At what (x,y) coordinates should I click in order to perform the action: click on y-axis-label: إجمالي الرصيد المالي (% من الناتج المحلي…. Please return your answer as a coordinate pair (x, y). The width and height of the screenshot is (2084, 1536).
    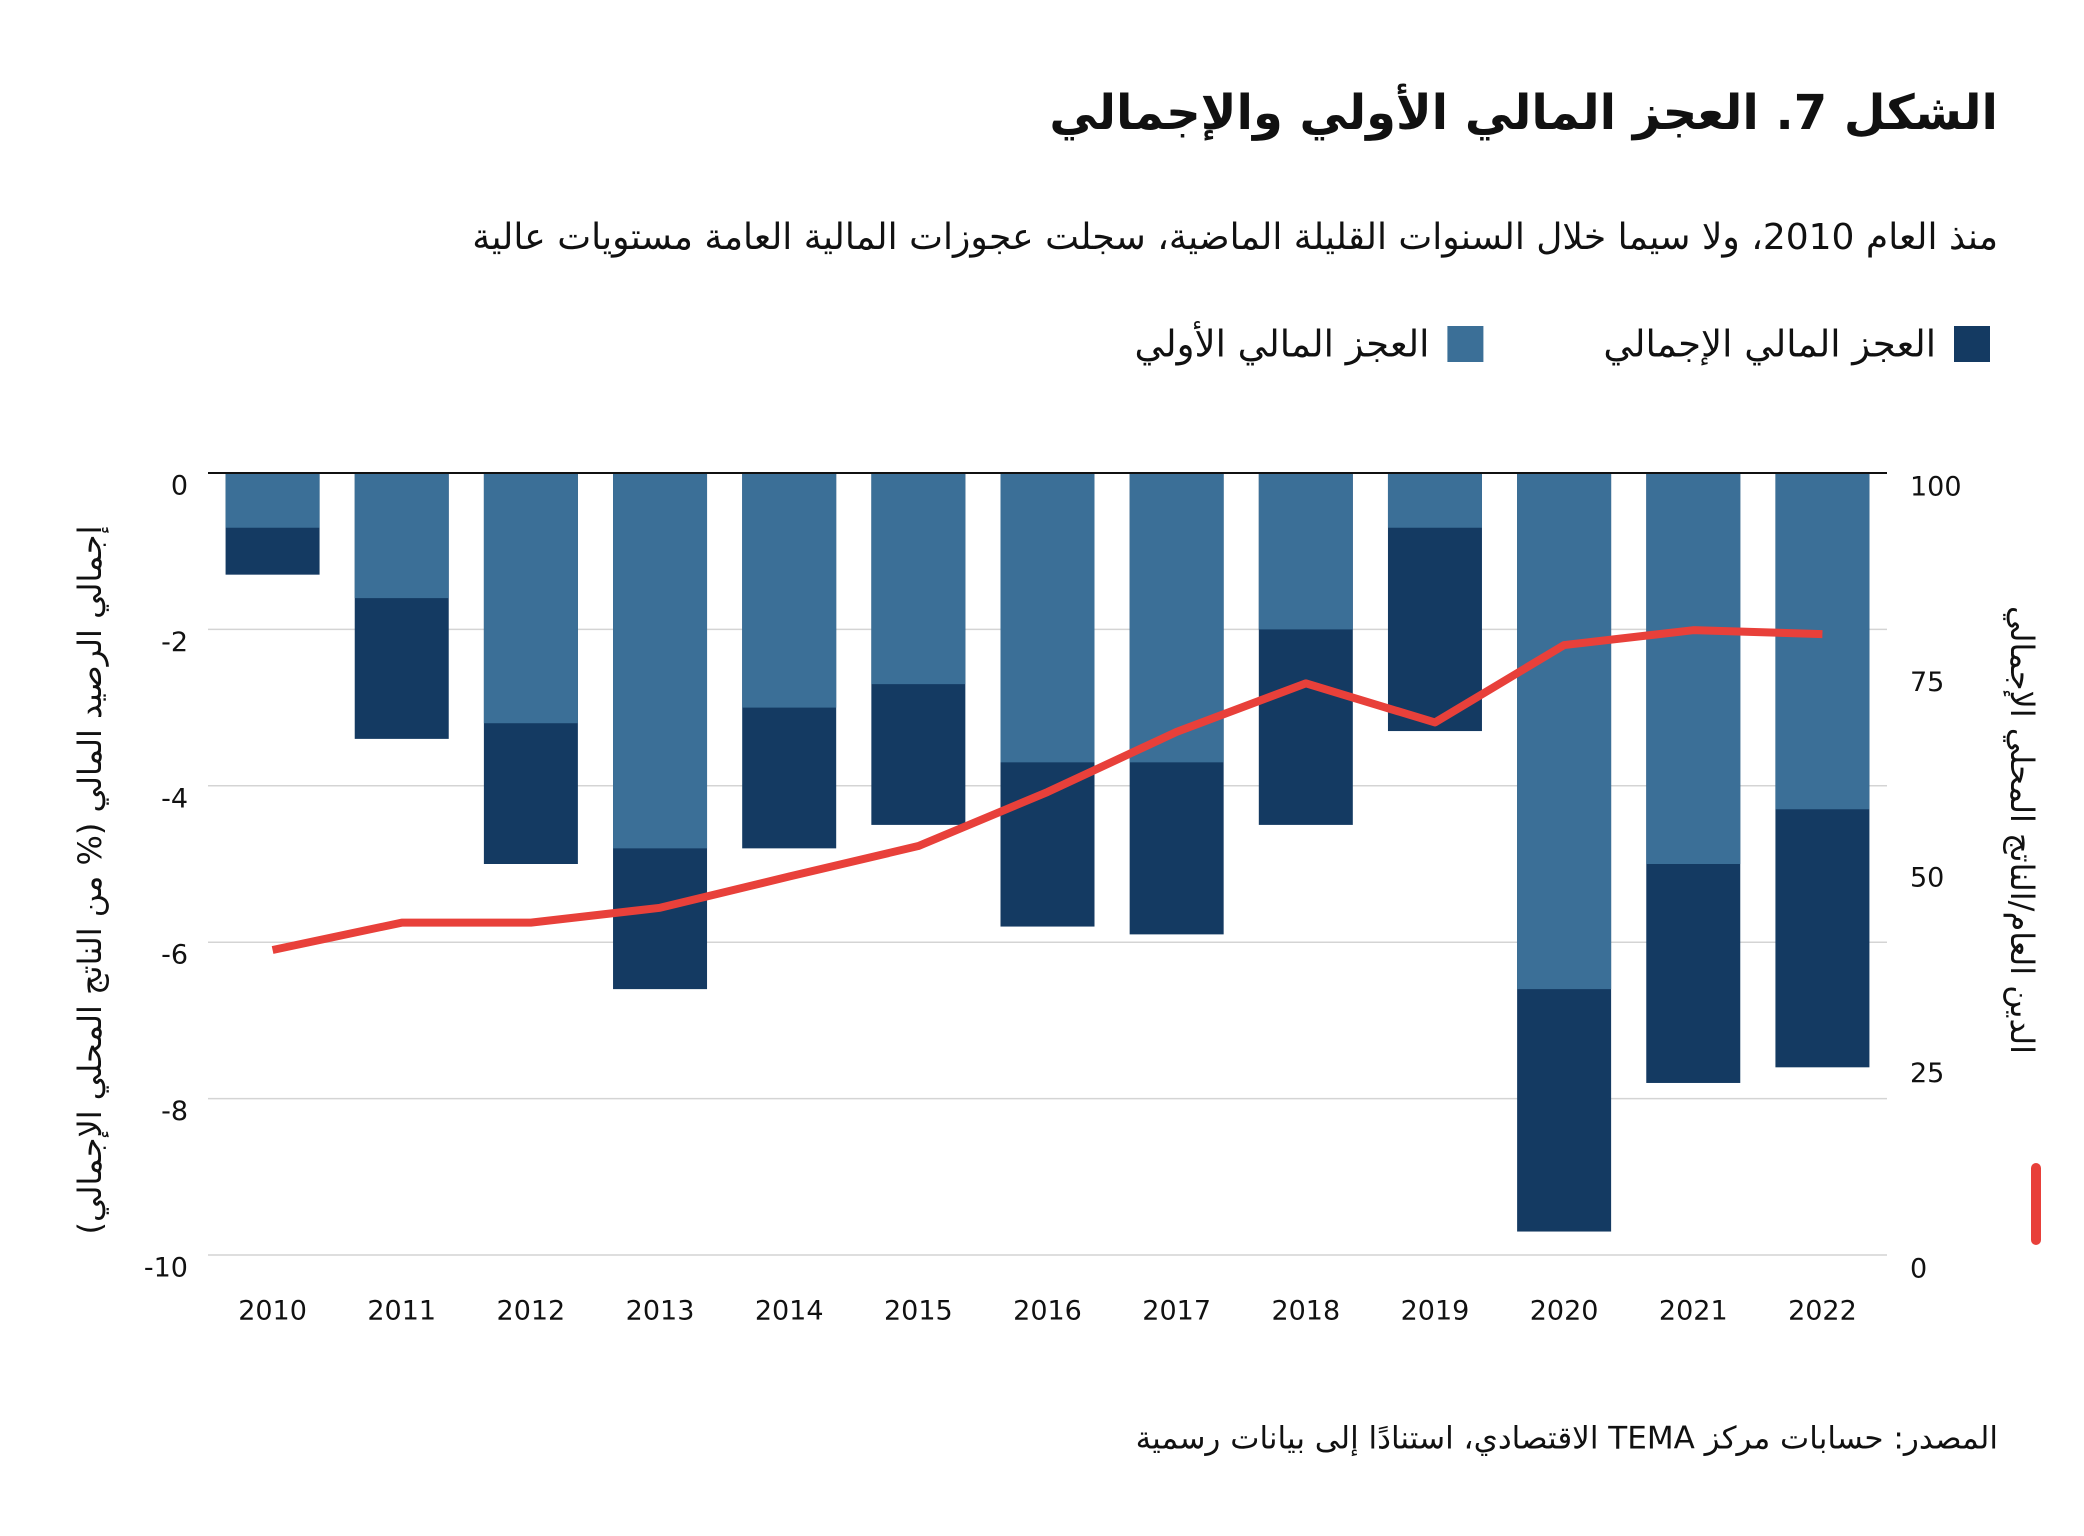
    Looking at the image, I should click on (90, 880).